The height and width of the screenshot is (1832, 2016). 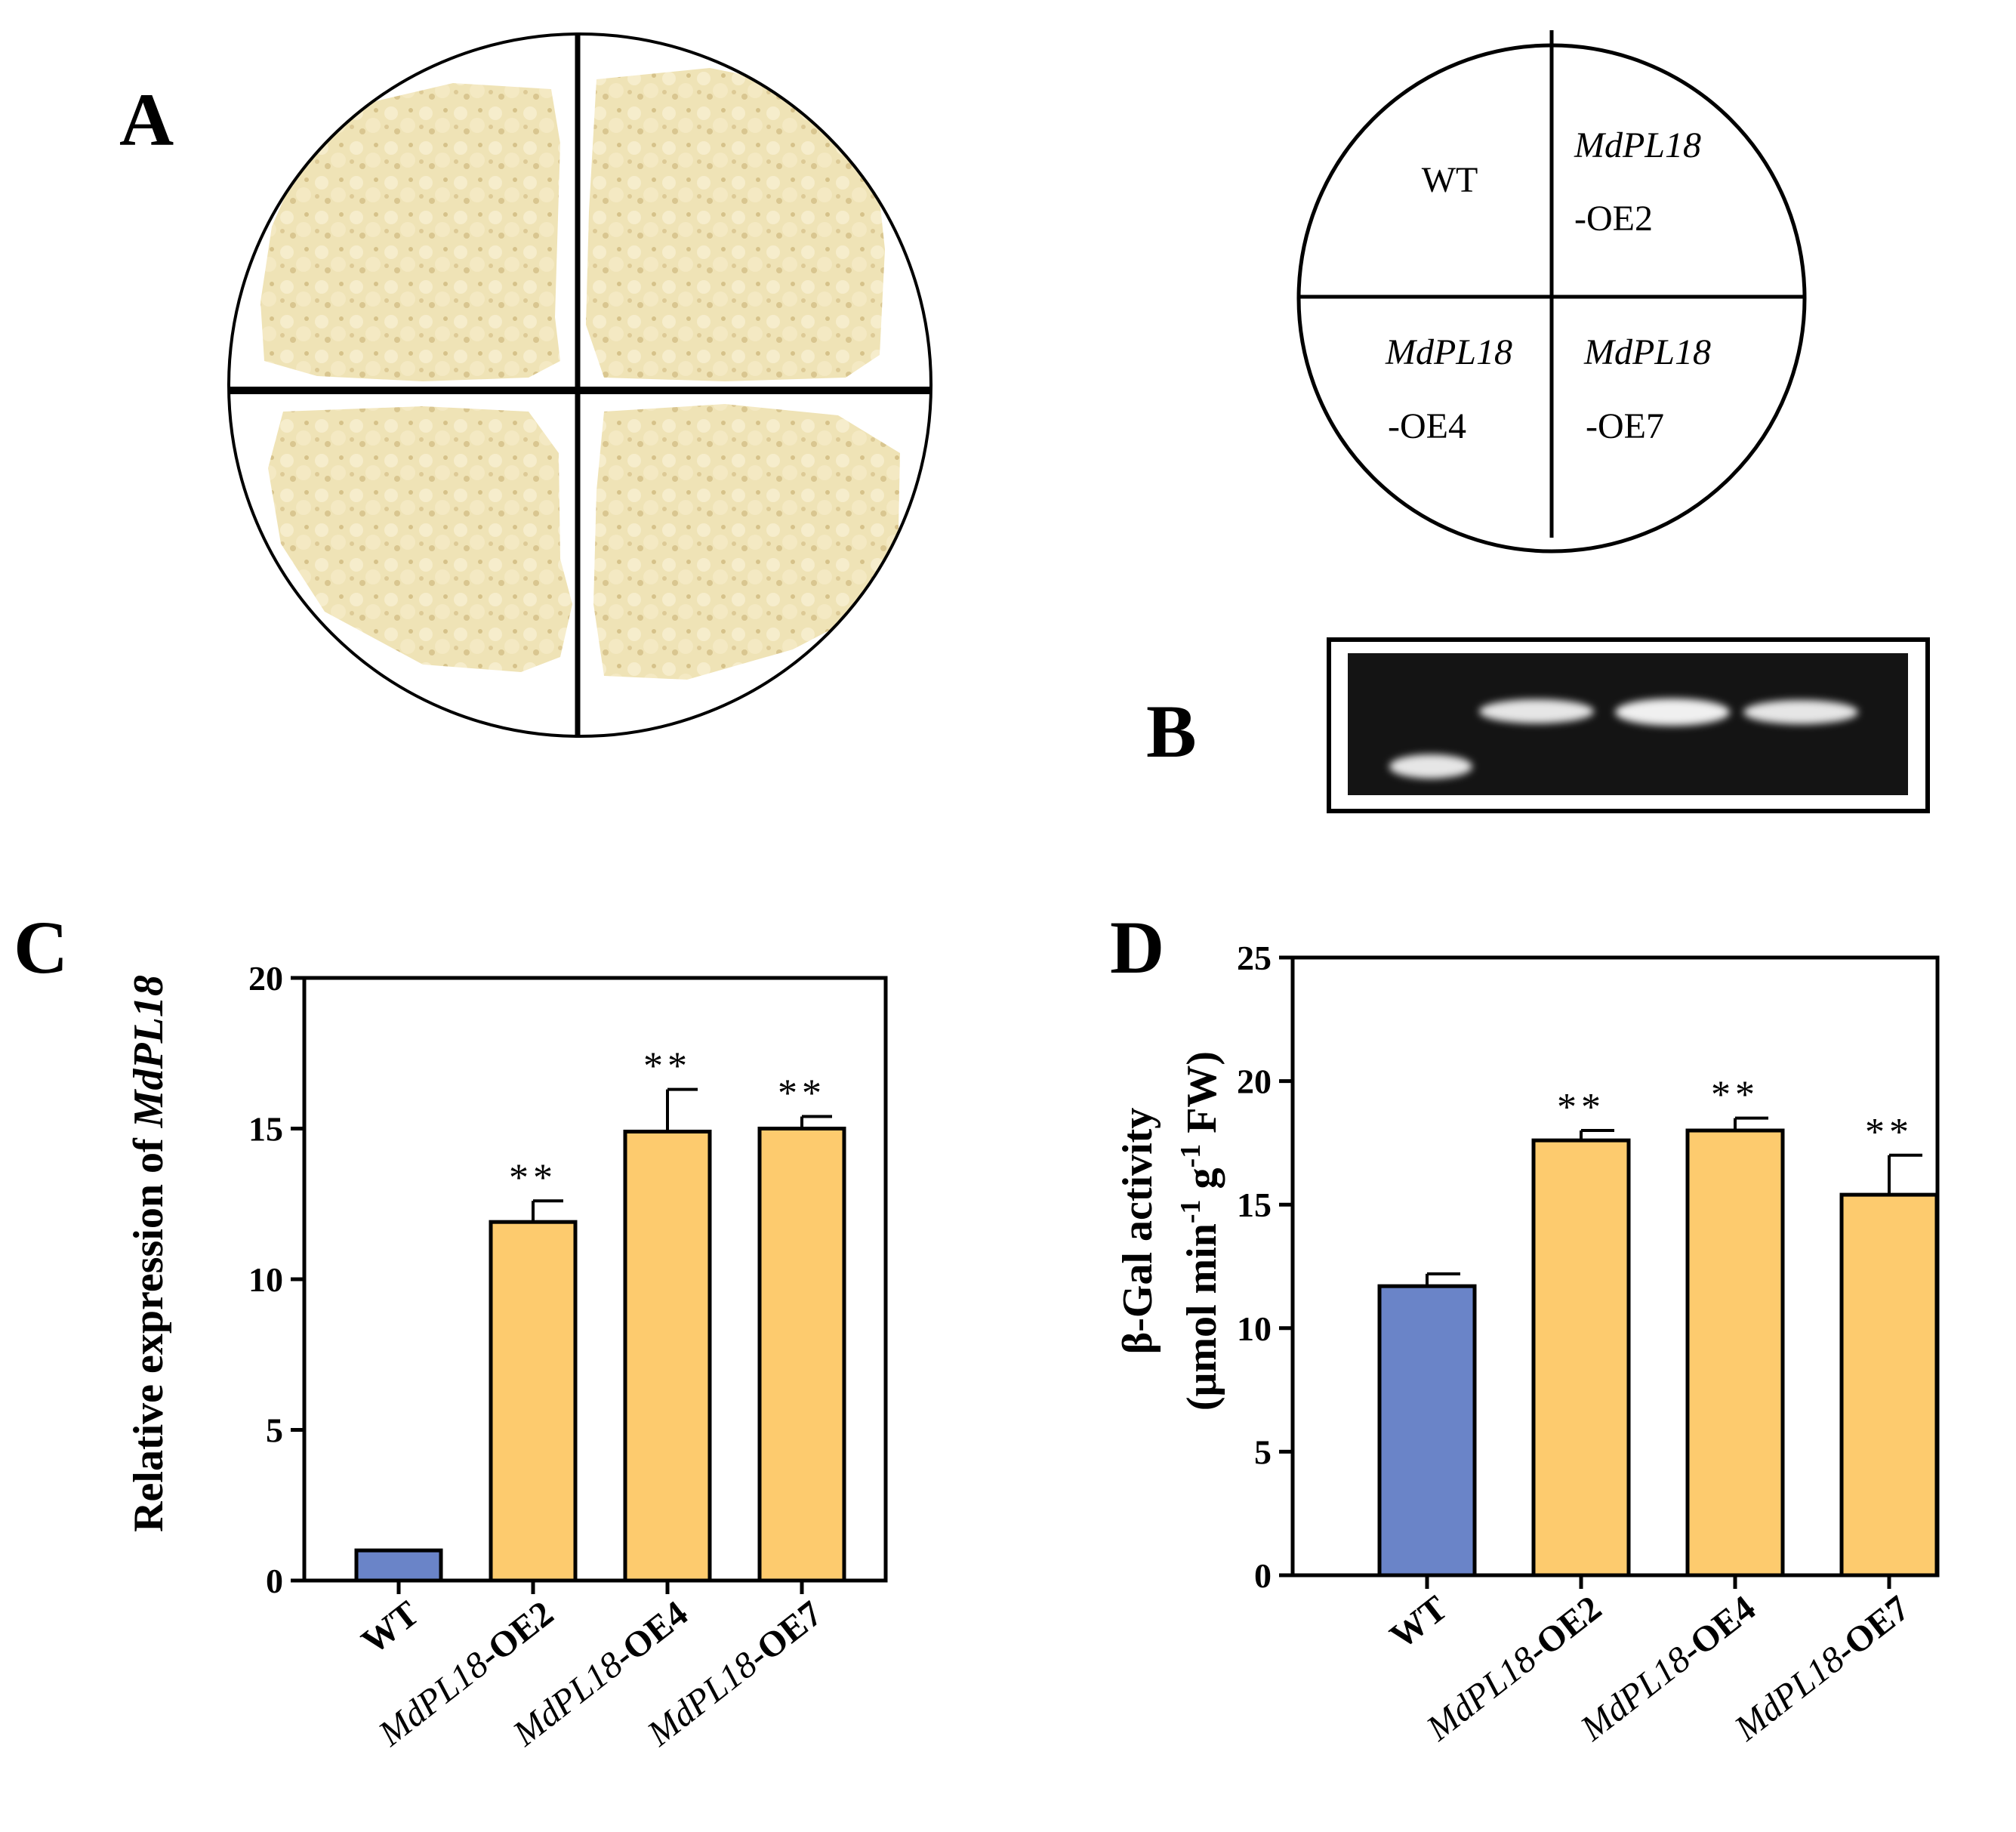 What do you see at coordinates (146, 120) in the screenshot?
I see `panel-letter-a: A` at bounding box center [146, 120].